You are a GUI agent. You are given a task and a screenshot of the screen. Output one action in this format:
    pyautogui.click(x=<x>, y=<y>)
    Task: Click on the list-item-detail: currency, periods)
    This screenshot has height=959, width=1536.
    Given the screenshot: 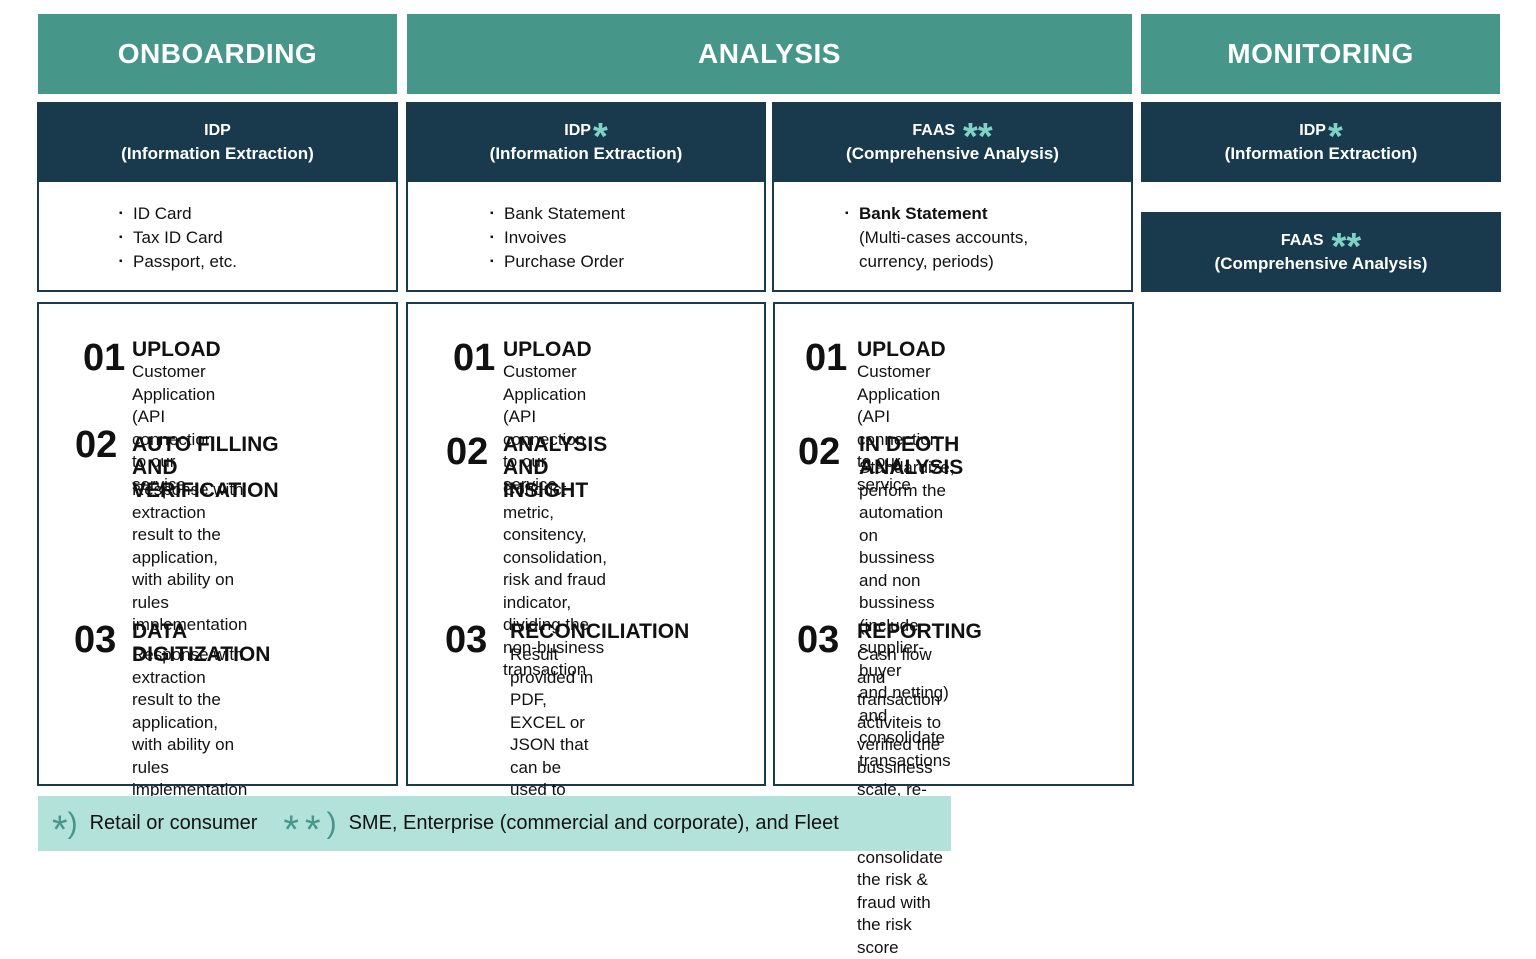 What is the action you would take?
    pyautogui.click(x=926, y=261)
    